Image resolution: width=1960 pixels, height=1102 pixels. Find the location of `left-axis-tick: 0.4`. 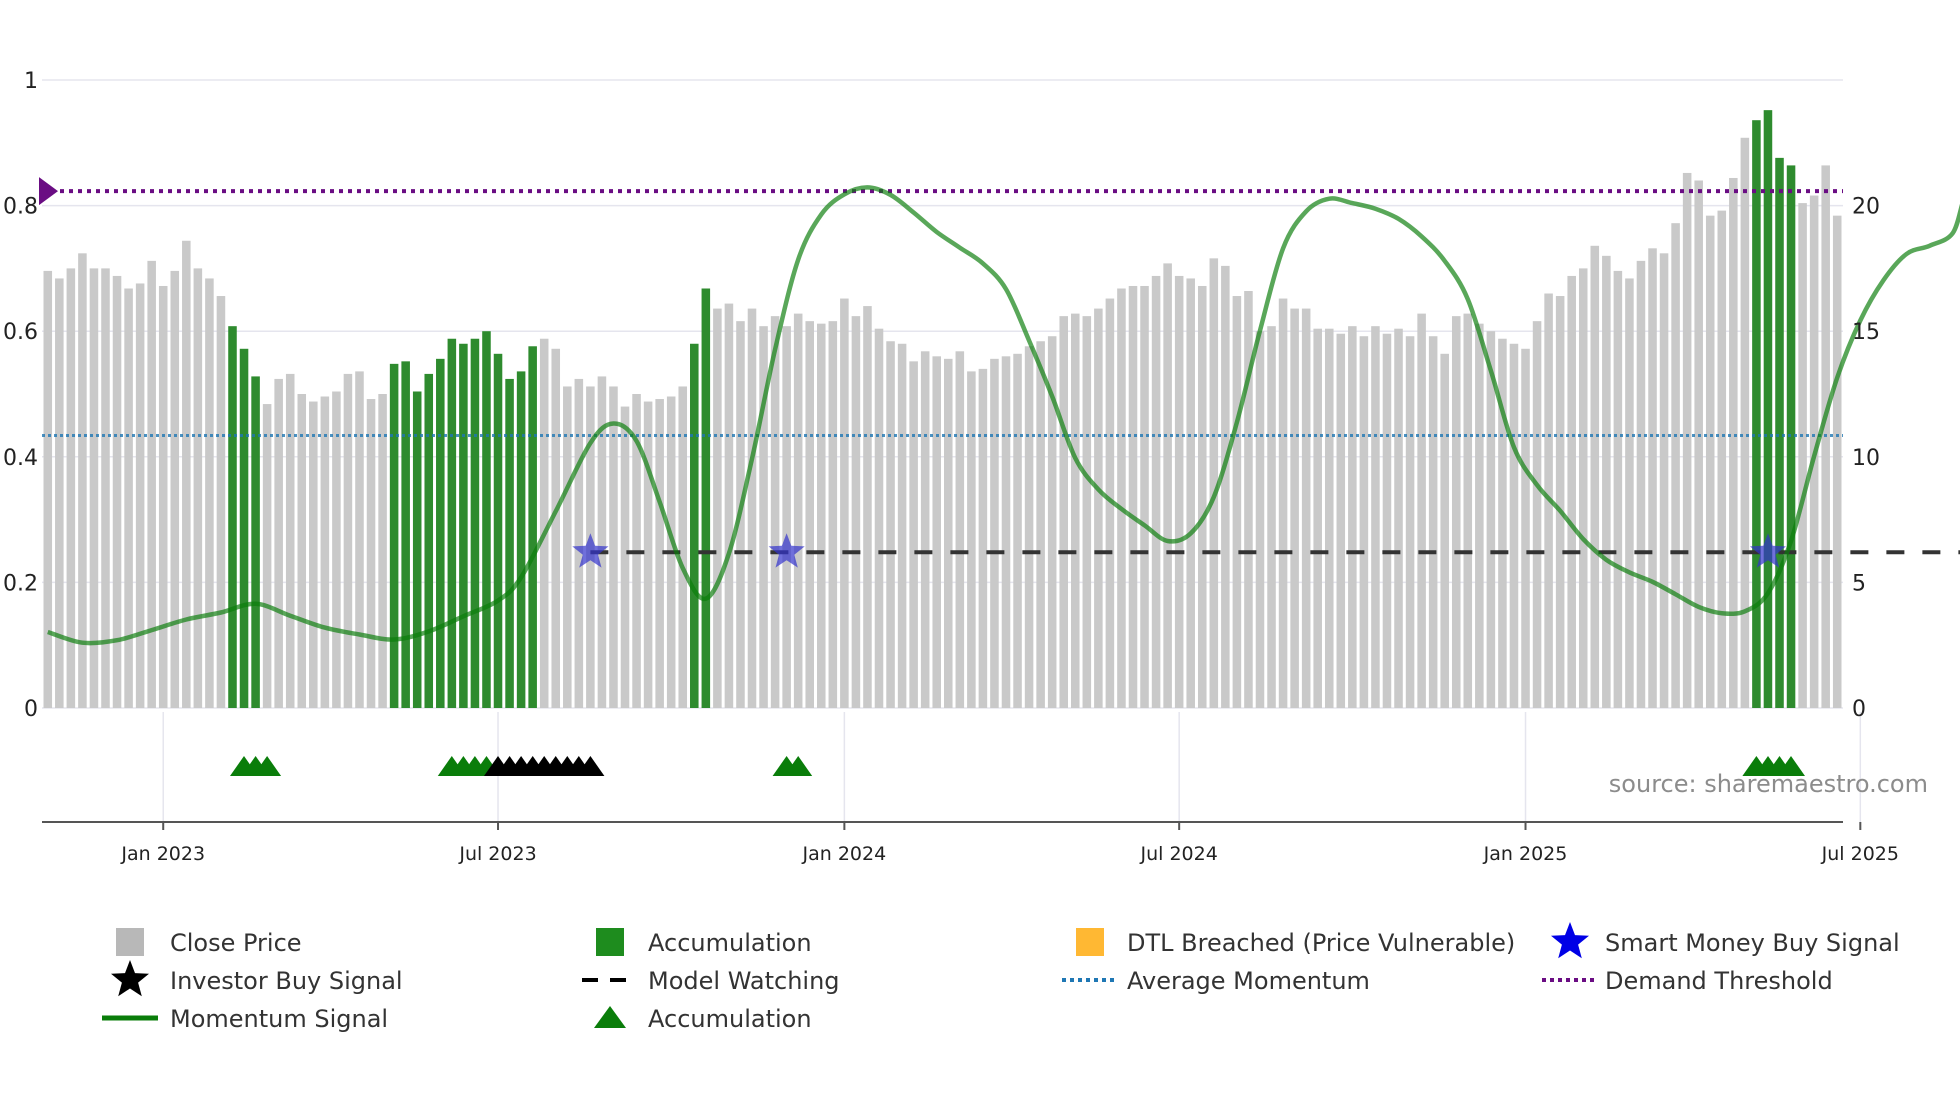

left-axis-tick: 0.4 is located at coordinates (20, 458).